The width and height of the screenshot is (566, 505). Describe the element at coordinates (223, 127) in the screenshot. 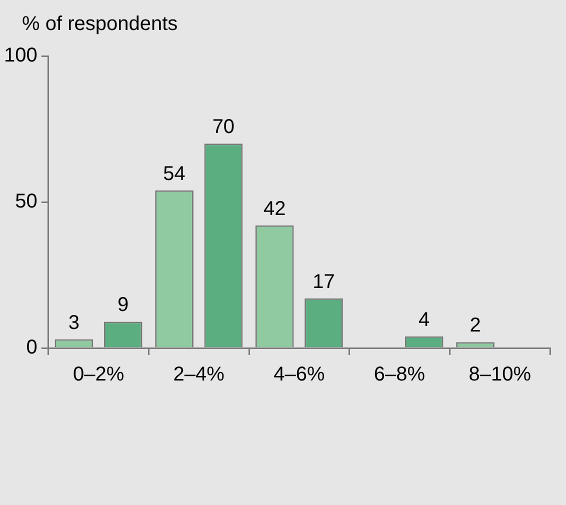

I see `data-label: 70` at that location.